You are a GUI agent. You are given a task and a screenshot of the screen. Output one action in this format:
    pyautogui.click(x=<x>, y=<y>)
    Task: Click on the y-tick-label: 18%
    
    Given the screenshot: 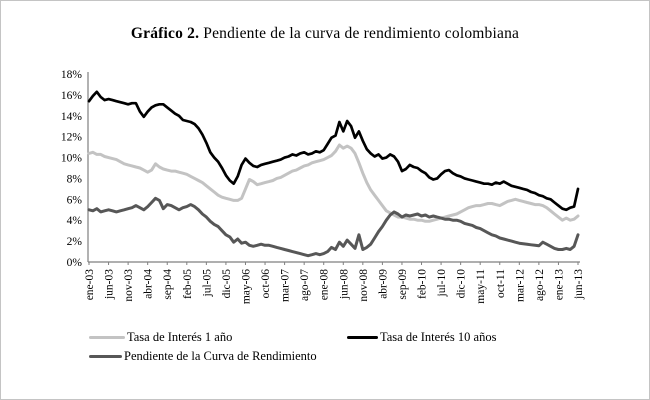 What is the action you would take?
    pyautogui.click(x=72, y=75)
    